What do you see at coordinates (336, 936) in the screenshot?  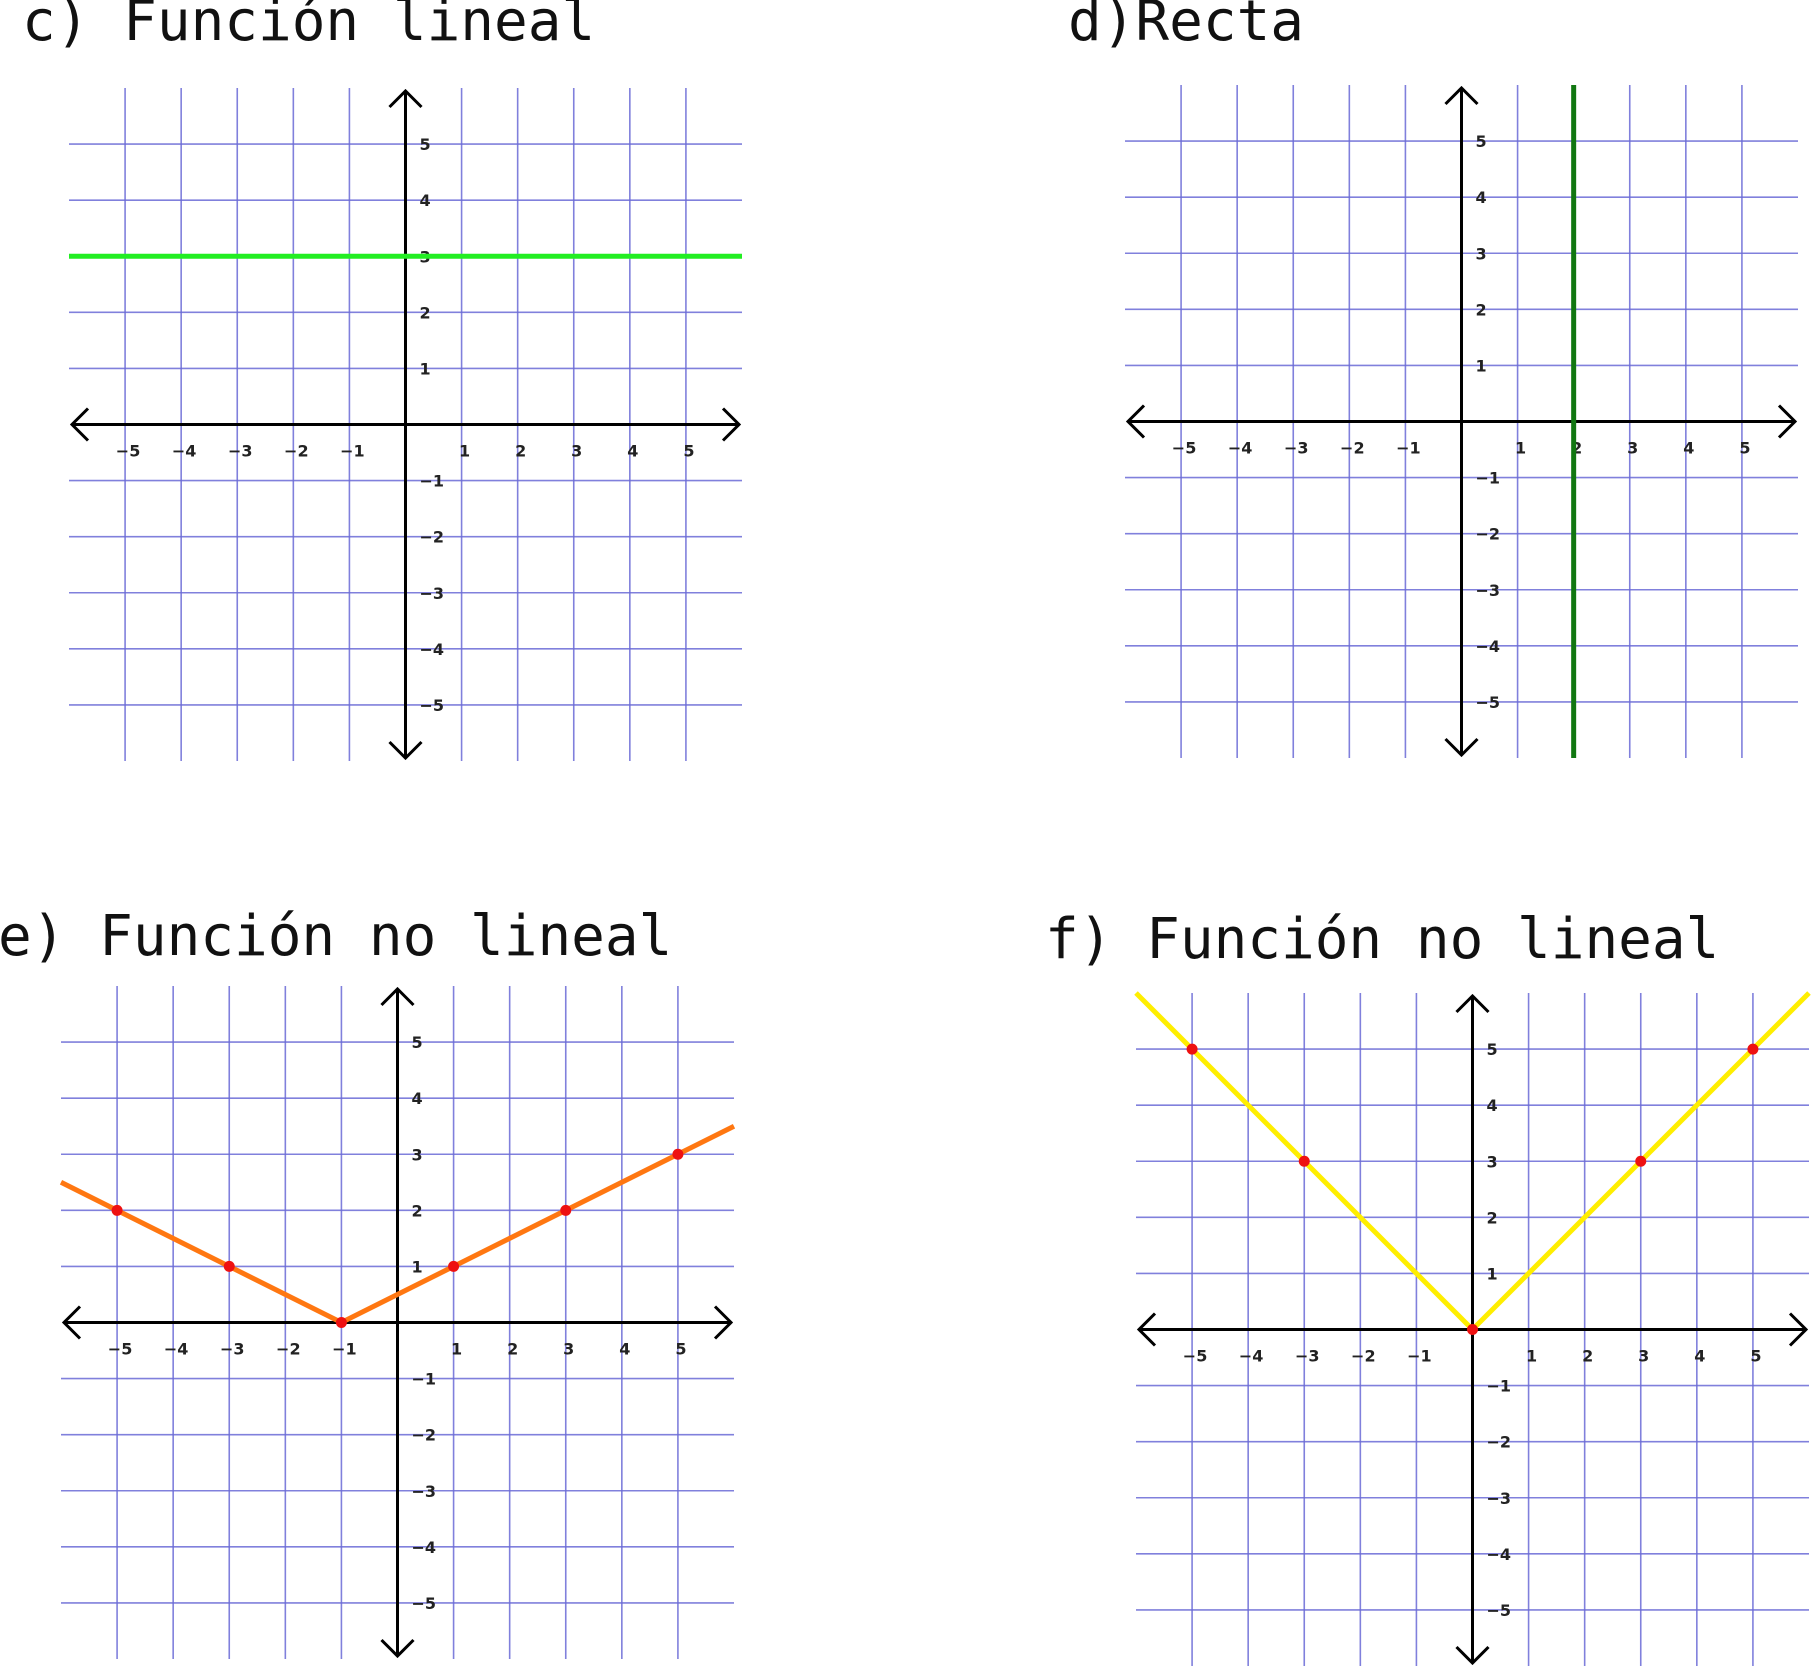 I see `title-chart-e: e) Función no lineal` at bounding box center [336, 936].